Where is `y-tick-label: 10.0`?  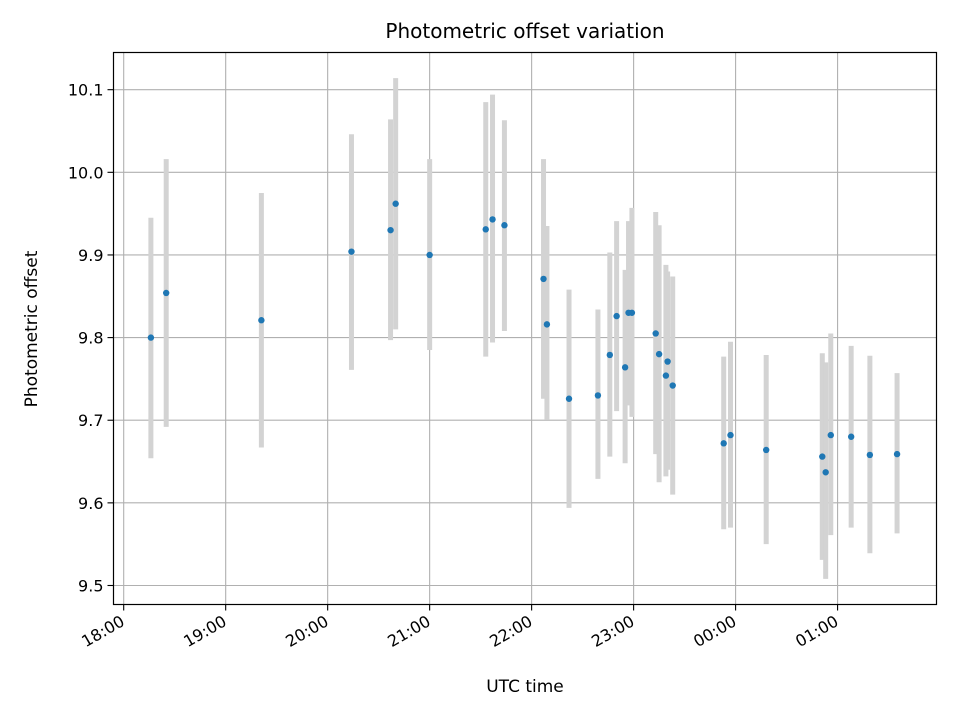 y-tick-label: 10.0 is located at coordinates (86, 172).